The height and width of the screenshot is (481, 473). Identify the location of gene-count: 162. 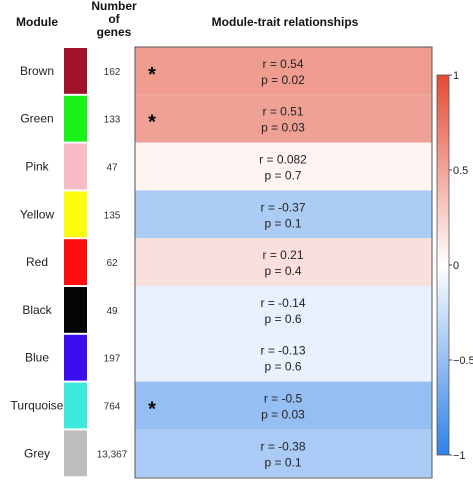
(112, 72).